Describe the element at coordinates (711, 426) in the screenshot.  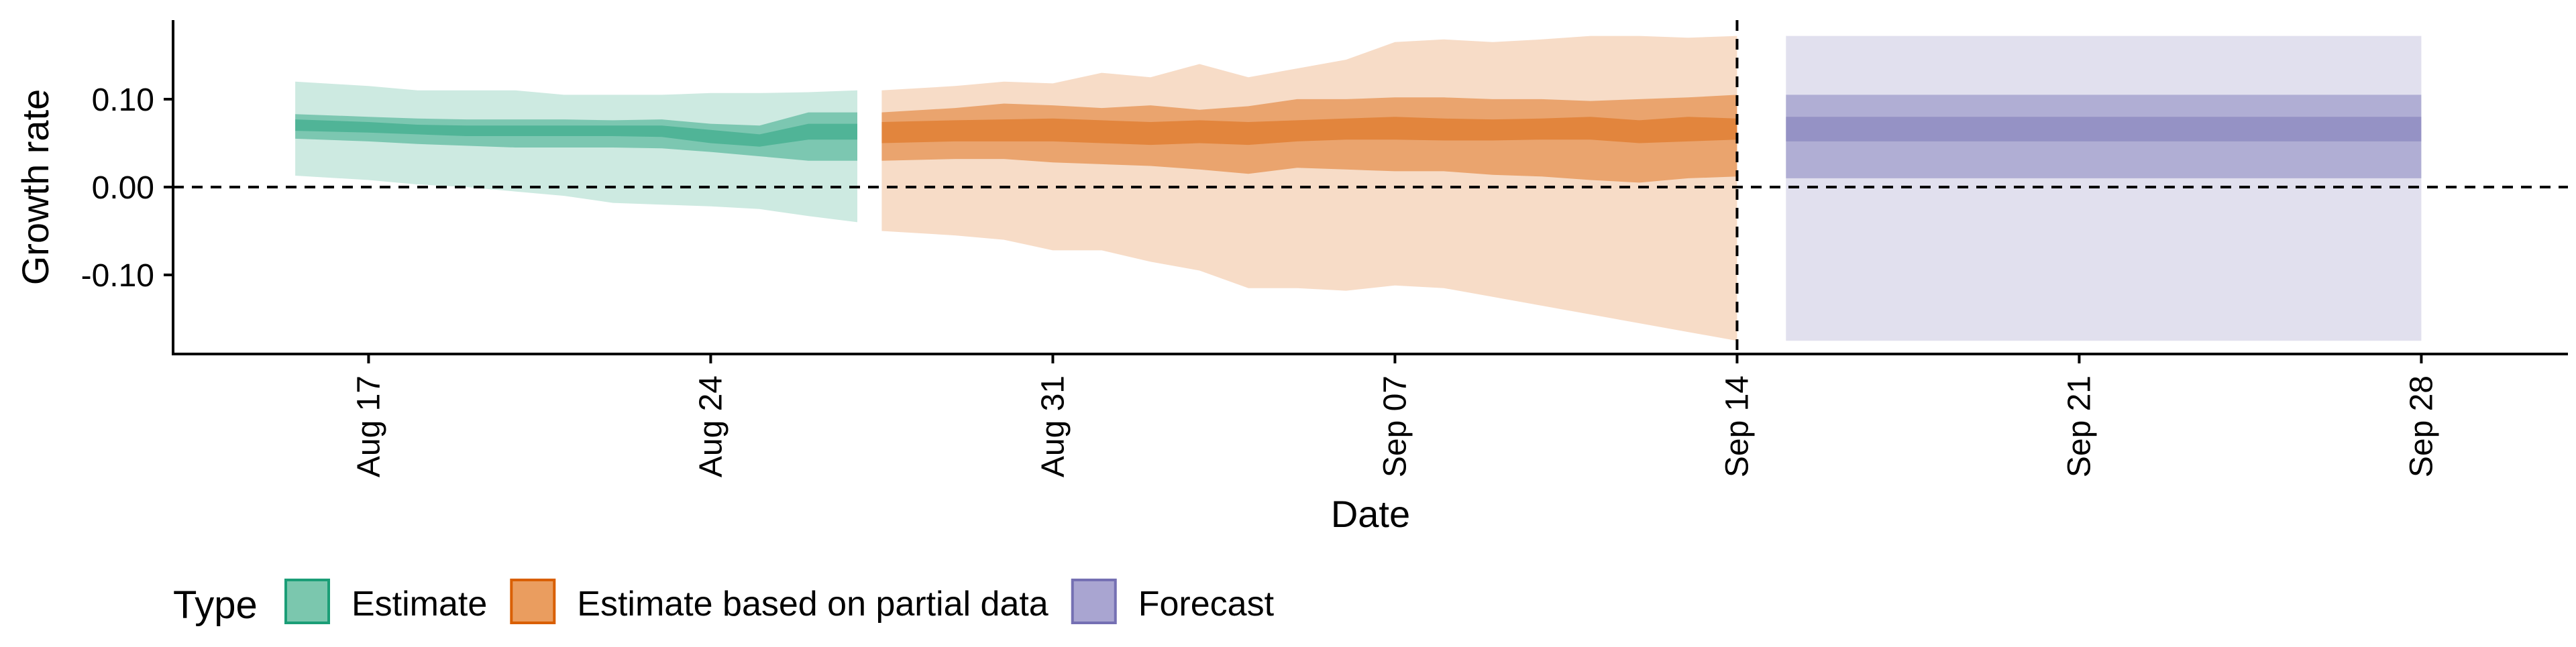
I see `x-tick-label: Aug 24` at that location.